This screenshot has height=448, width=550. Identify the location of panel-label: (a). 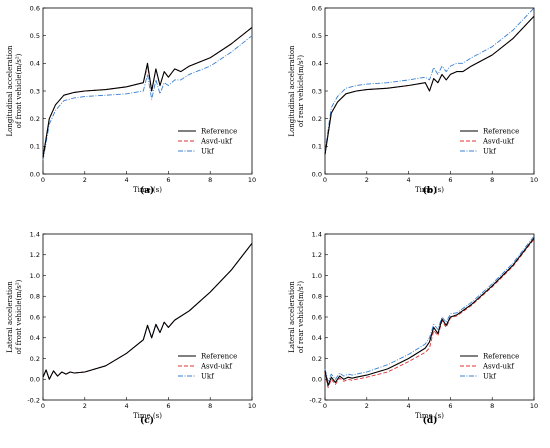
(147, 190).